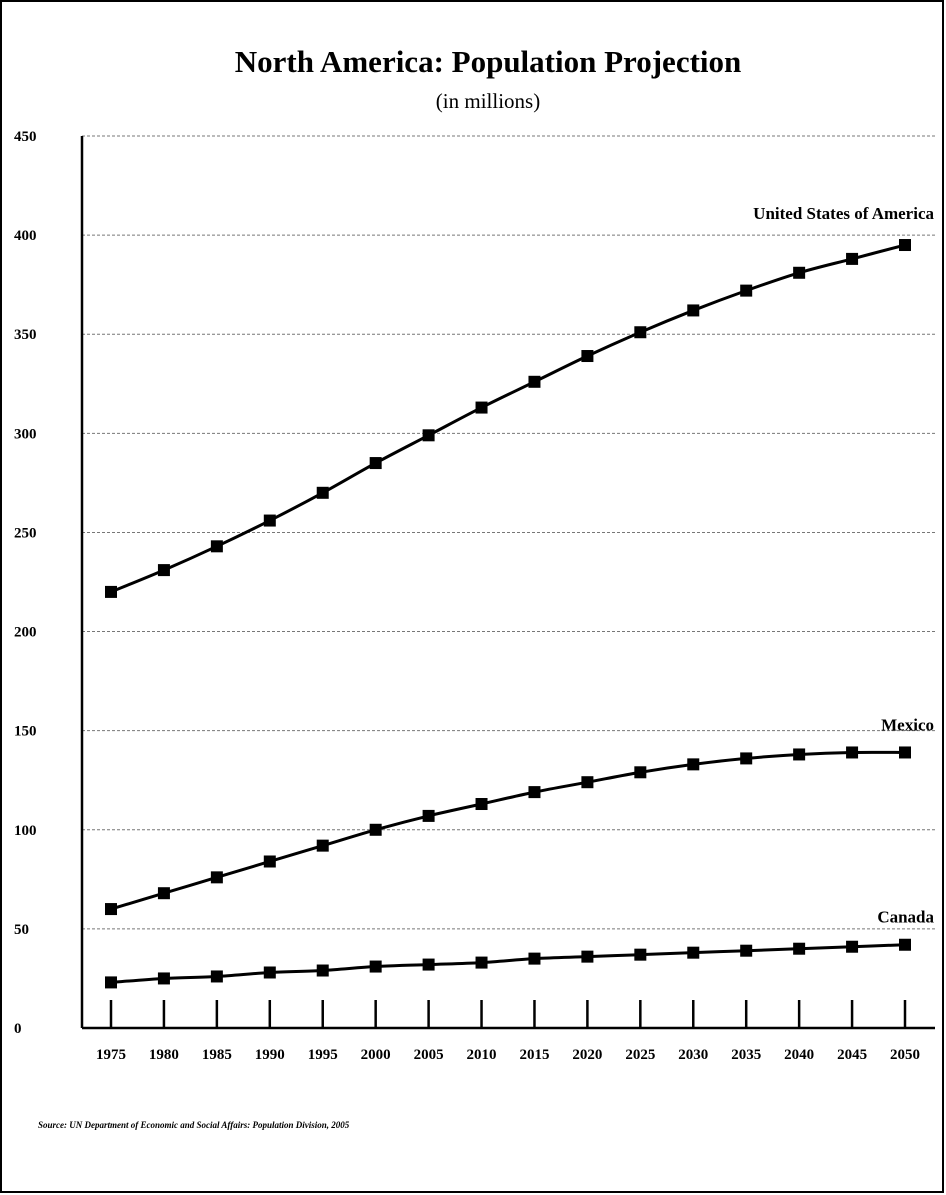 The width and height of the screenshot is (946, 1195). I want to click on y-tick-label: 0, so click(18, 1029).